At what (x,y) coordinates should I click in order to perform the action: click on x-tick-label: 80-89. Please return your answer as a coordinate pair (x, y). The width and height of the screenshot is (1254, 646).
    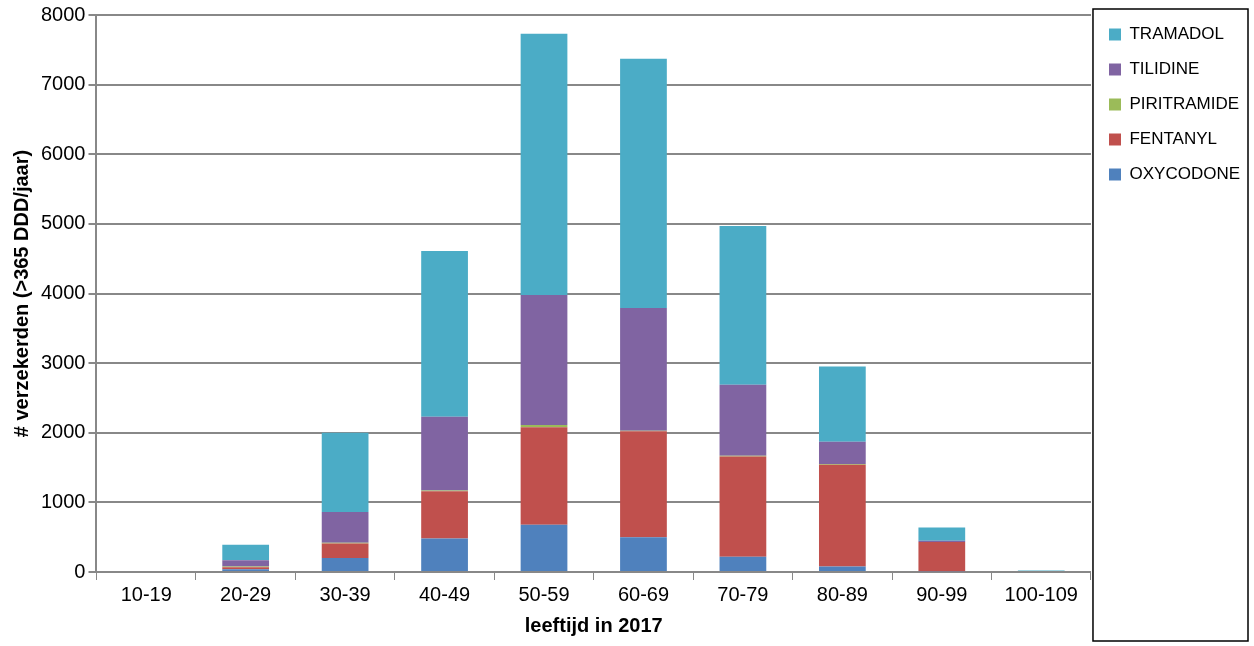
    Looking at the image, I should click on (842, 593).